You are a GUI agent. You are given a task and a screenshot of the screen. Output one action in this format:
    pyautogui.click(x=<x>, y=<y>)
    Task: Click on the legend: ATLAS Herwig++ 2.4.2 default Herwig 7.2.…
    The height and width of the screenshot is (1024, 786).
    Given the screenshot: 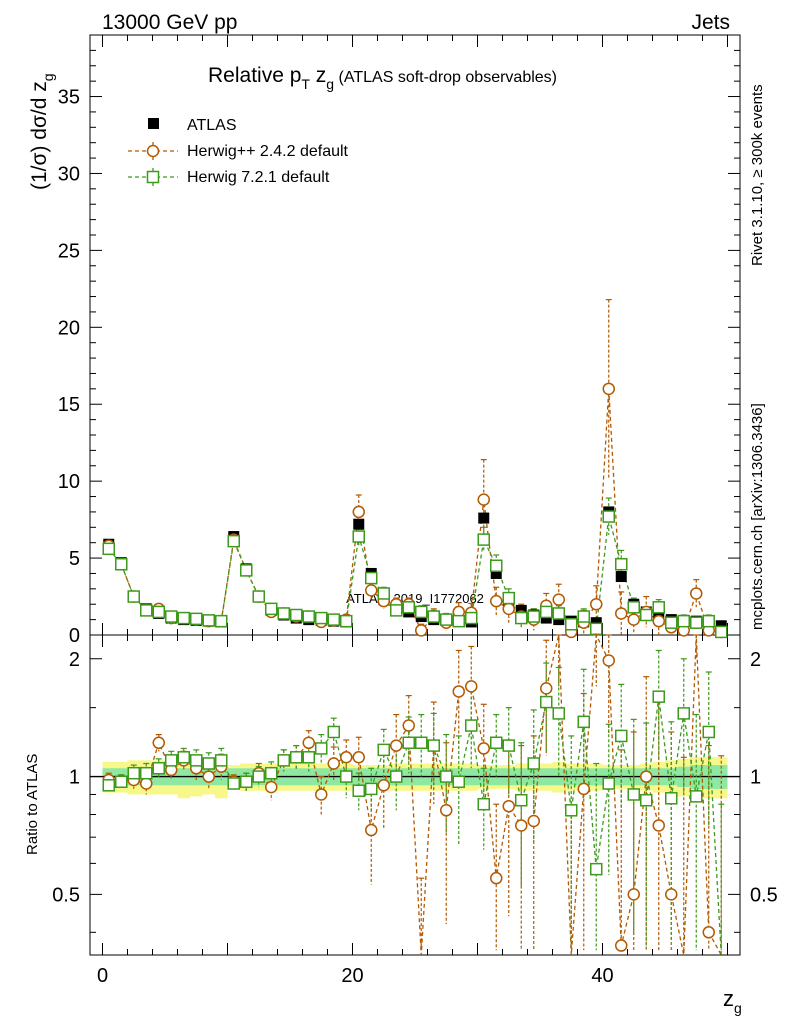 What is the action you would take?
    pyautogui.click(x=238, y=151)
    